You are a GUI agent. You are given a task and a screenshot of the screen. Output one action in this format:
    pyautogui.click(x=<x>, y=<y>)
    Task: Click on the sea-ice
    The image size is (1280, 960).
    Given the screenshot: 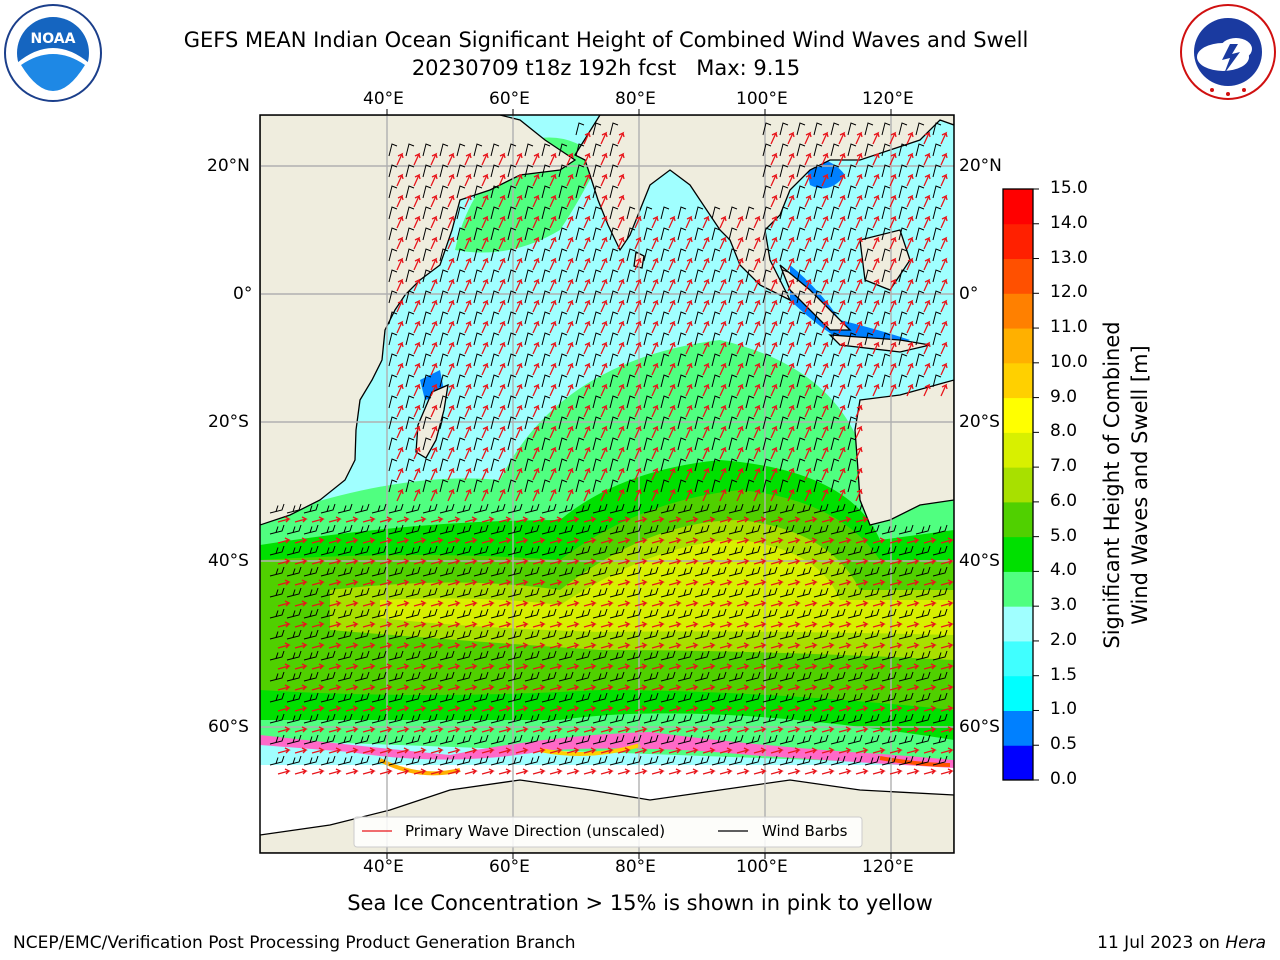 What is the action you would take?
    pyautogui.click(x=607, y=750)
    